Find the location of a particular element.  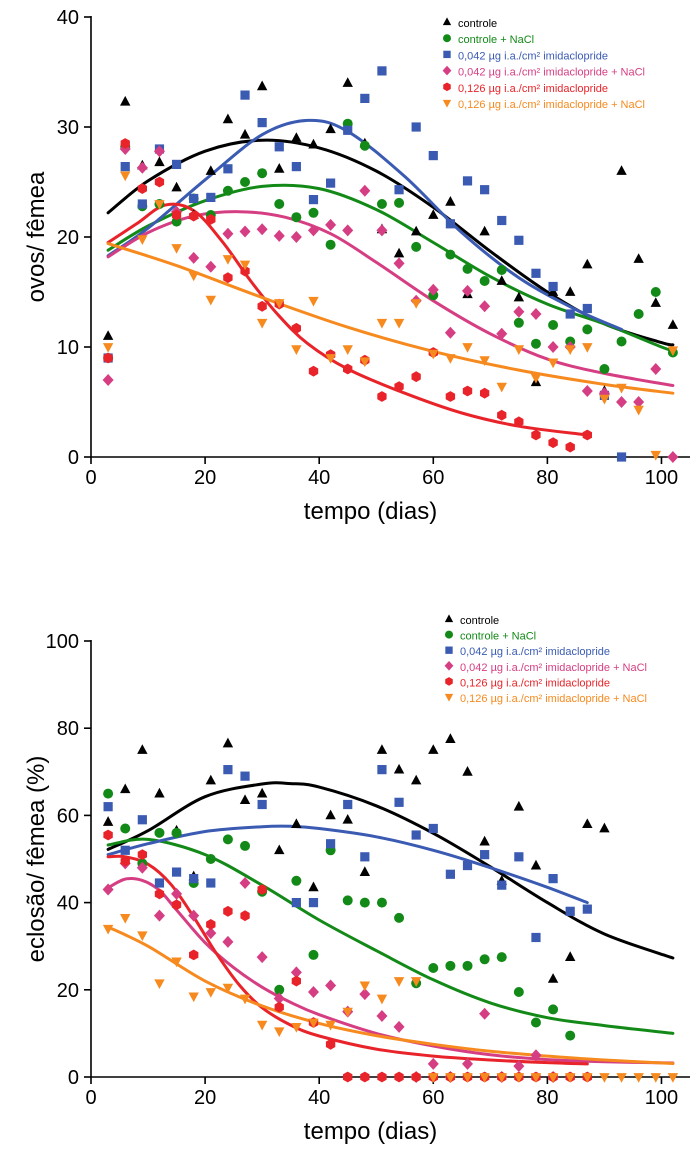

marker-s4-p25 is located at coordinates (536, 435).